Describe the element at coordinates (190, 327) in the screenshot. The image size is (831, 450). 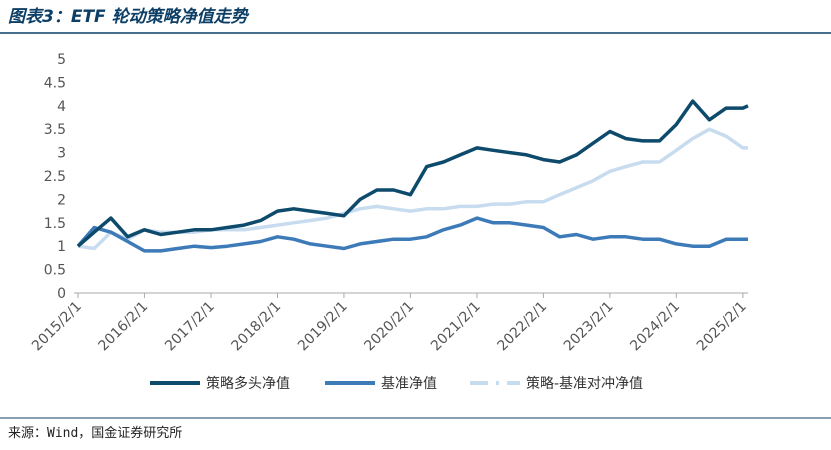
I see `x-tick-label: 2017/2/1` at that location.